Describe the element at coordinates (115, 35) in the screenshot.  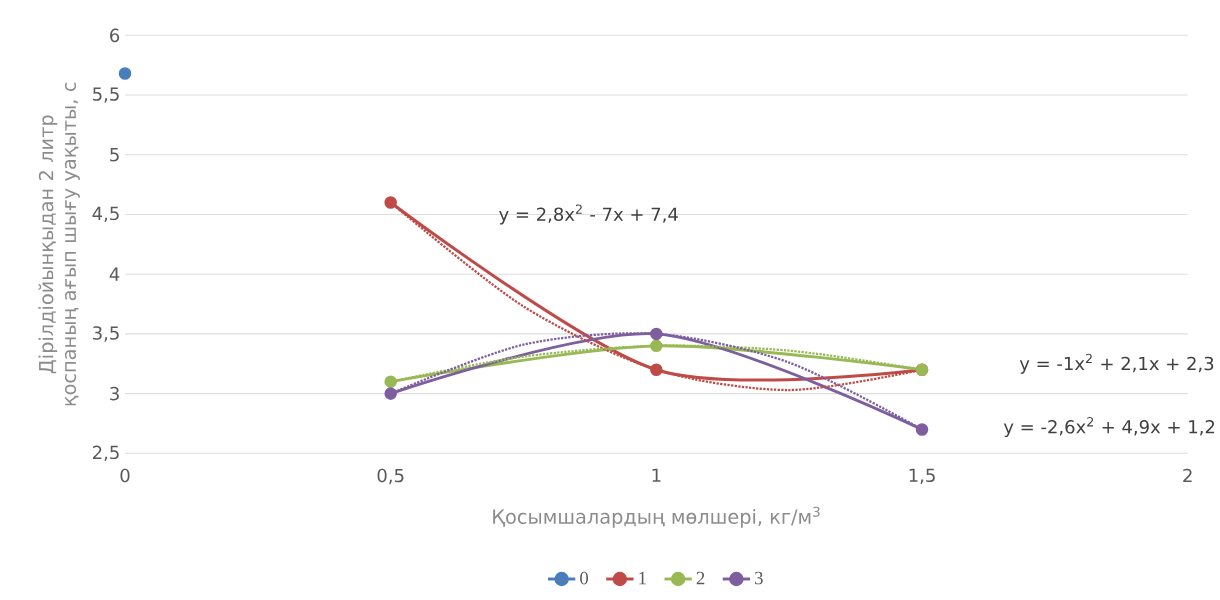
I see `y-tick-label: 6` at that location.